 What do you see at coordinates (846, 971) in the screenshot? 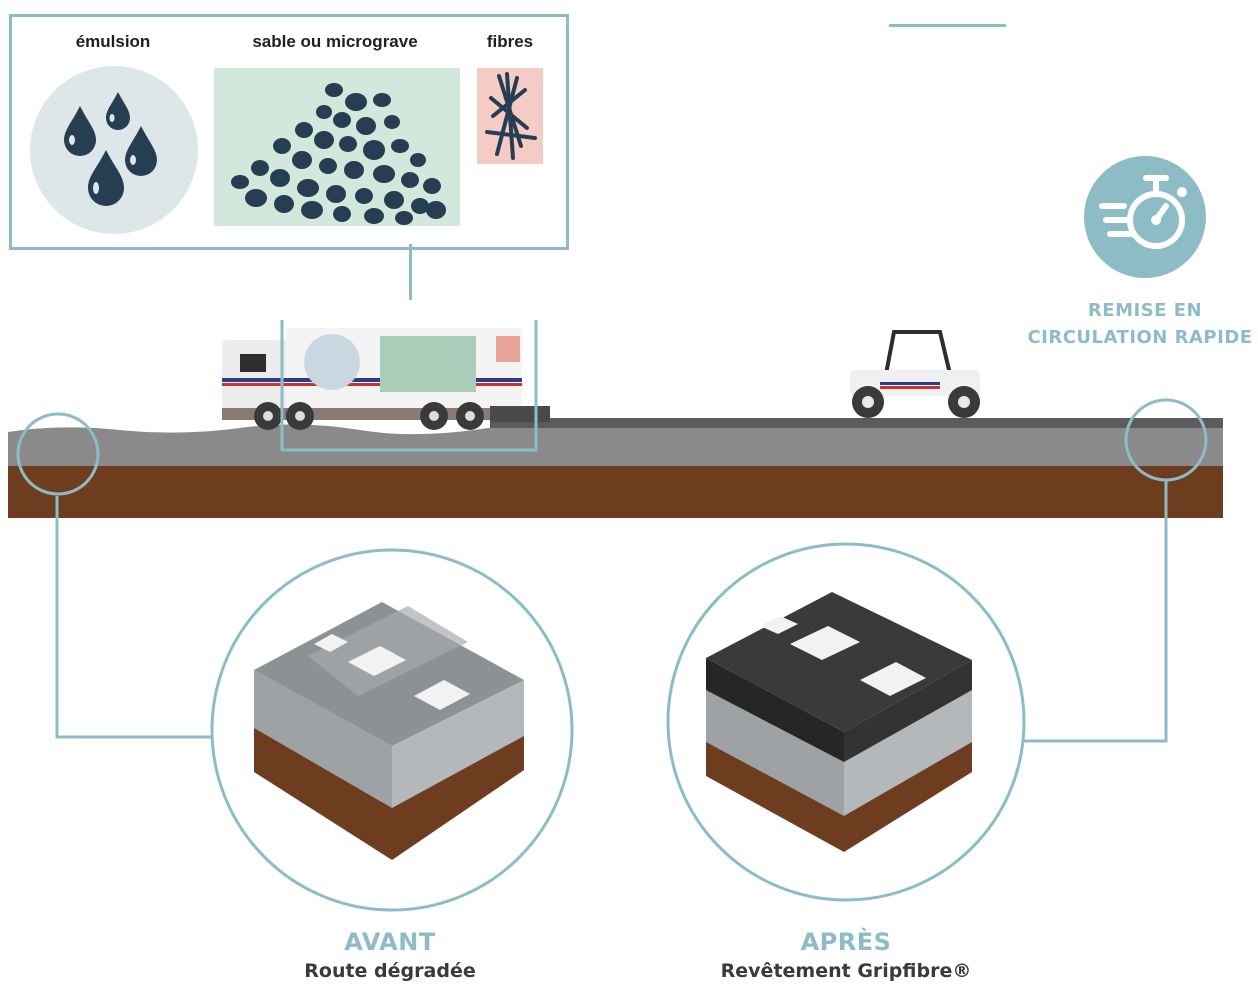
I see `after-caption: Revêtement Gripfibre®` at bounding box center [846, 971].